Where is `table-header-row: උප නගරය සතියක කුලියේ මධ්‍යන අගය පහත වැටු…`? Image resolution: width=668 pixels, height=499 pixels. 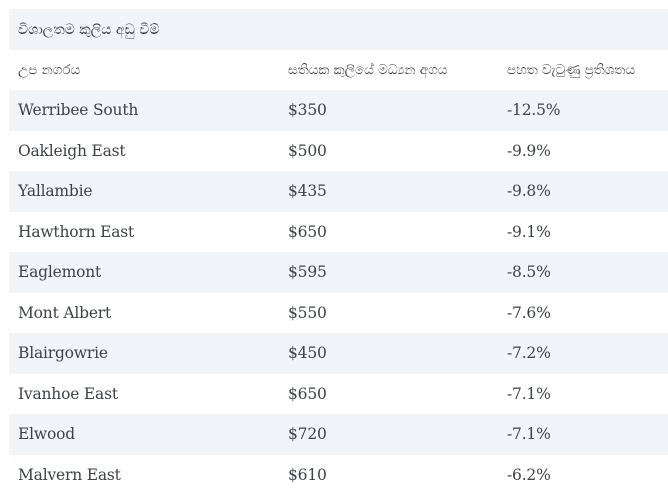 table-header-row: උප නගරය සතියක කුලියේ මධ්‍යන අගය පහත වැටු… is located at coordinates (338, 70).